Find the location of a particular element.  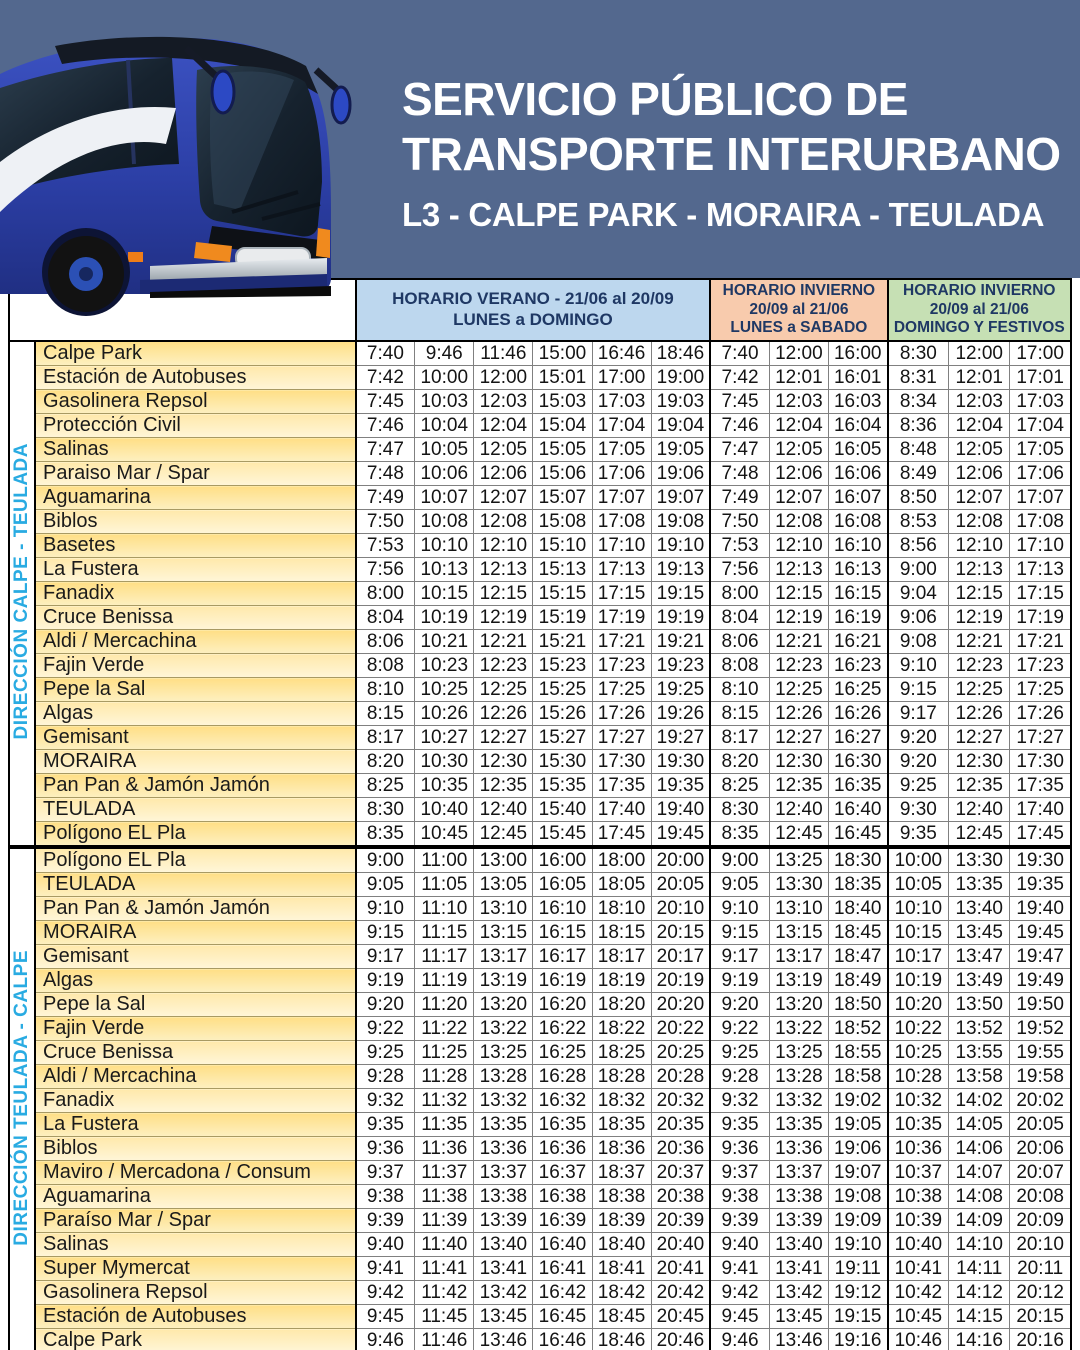

time-cell: 17:45 is located at coordinates (1040, 834).